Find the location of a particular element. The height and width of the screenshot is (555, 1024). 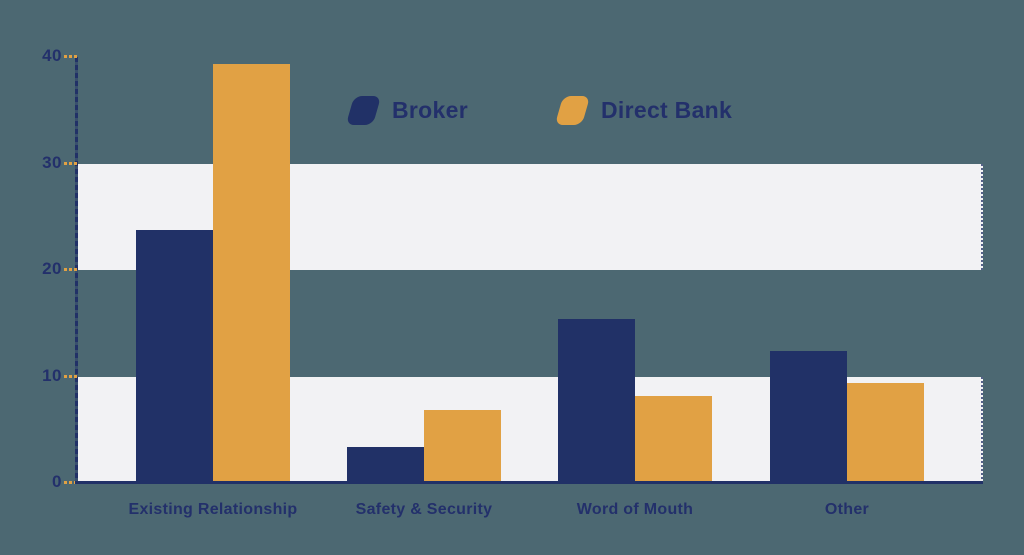

bar-broker-existing-relationship is located at coordinates (174, 356).